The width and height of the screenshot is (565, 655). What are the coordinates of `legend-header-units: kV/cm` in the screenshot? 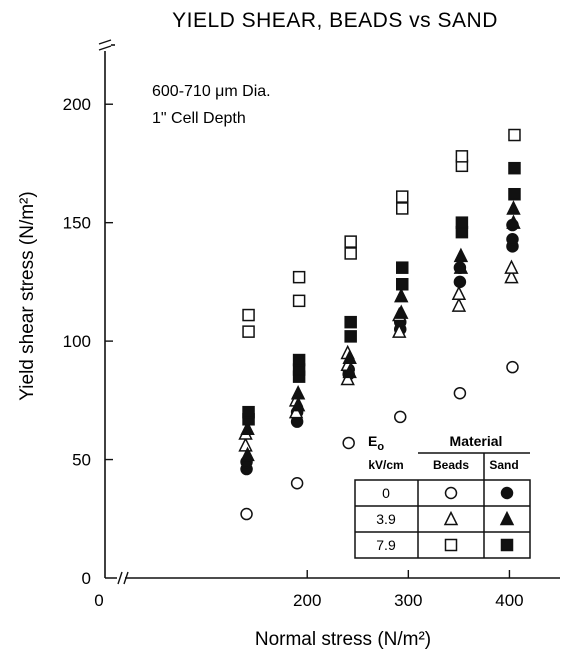 It's located at (385, 465).